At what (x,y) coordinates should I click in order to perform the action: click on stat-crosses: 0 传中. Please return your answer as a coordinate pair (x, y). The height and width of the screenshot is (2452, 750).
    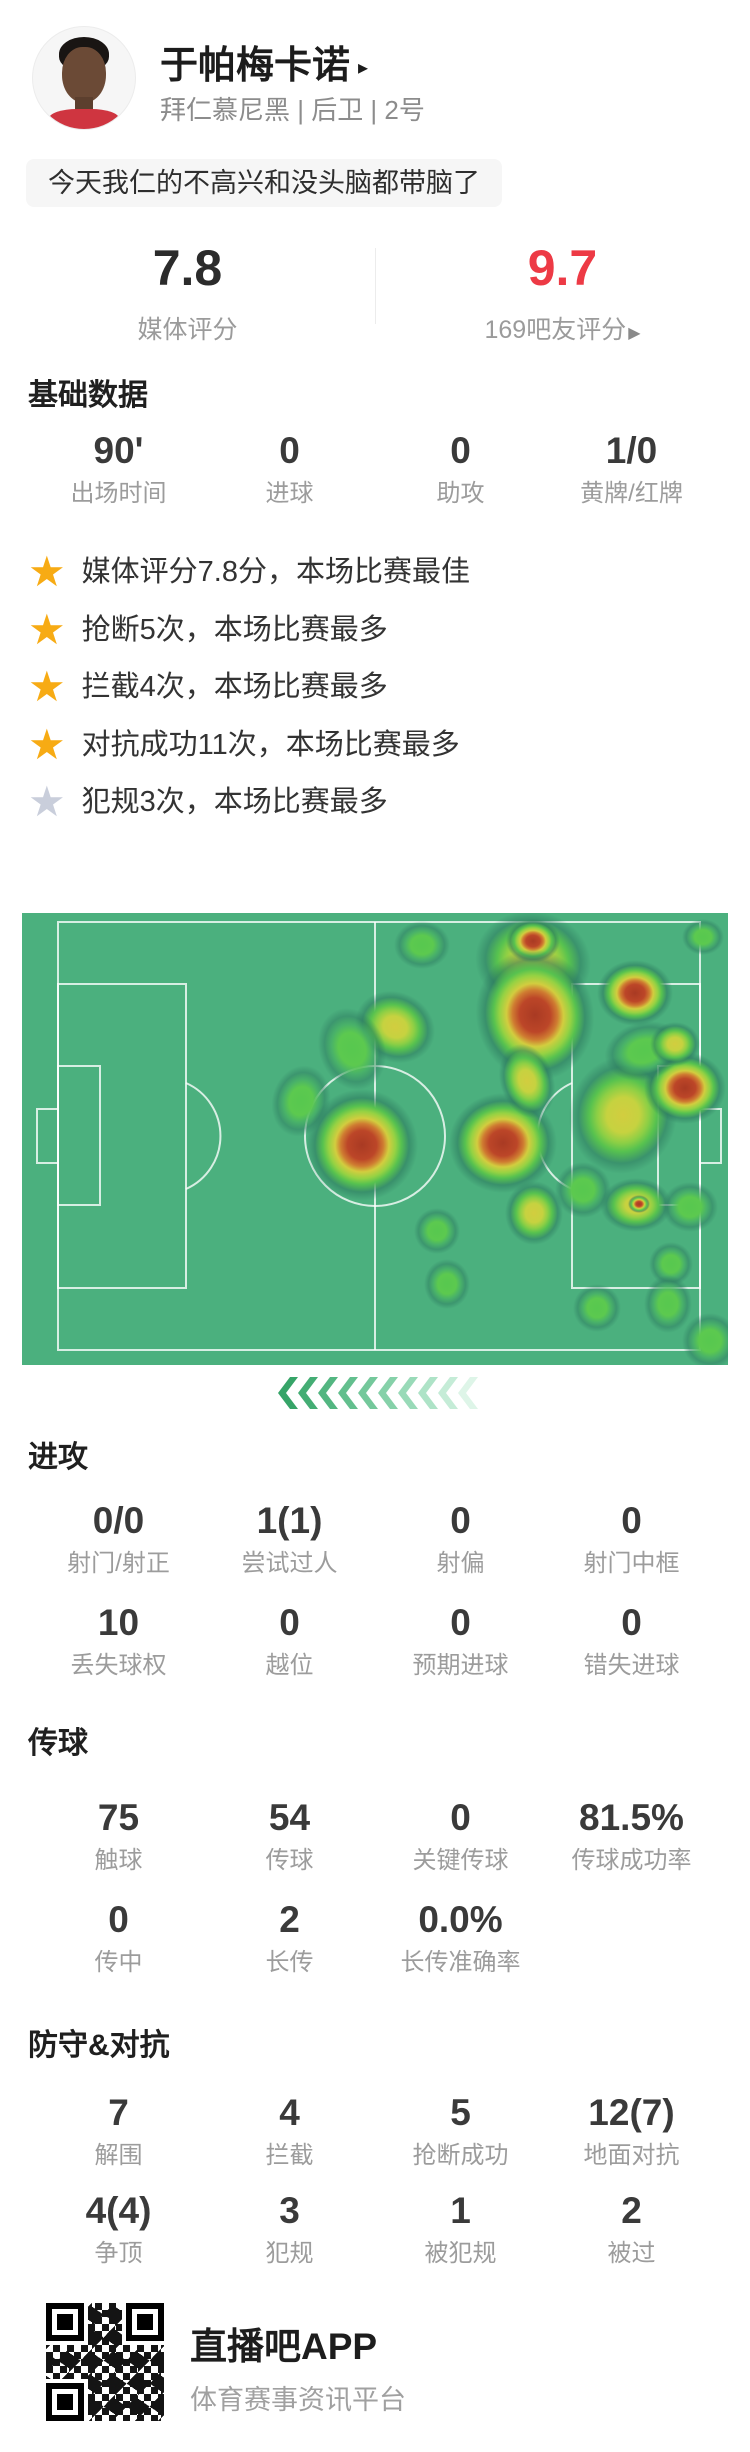
    Looking at the image, I should click on (118, 1937).